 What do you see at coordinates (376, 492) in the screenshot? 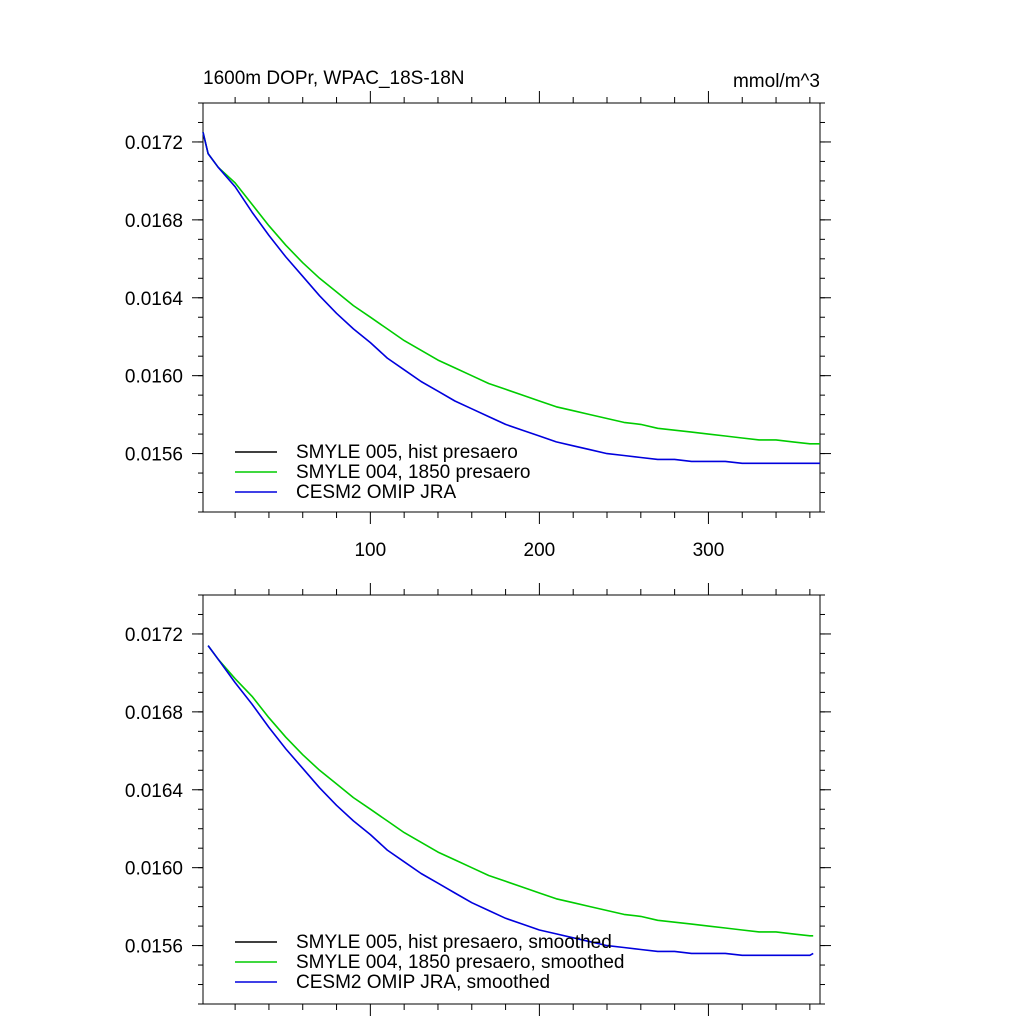
I see `legend-label-2: CESM2 OMIP JRA` at bounding box center [376, 492].